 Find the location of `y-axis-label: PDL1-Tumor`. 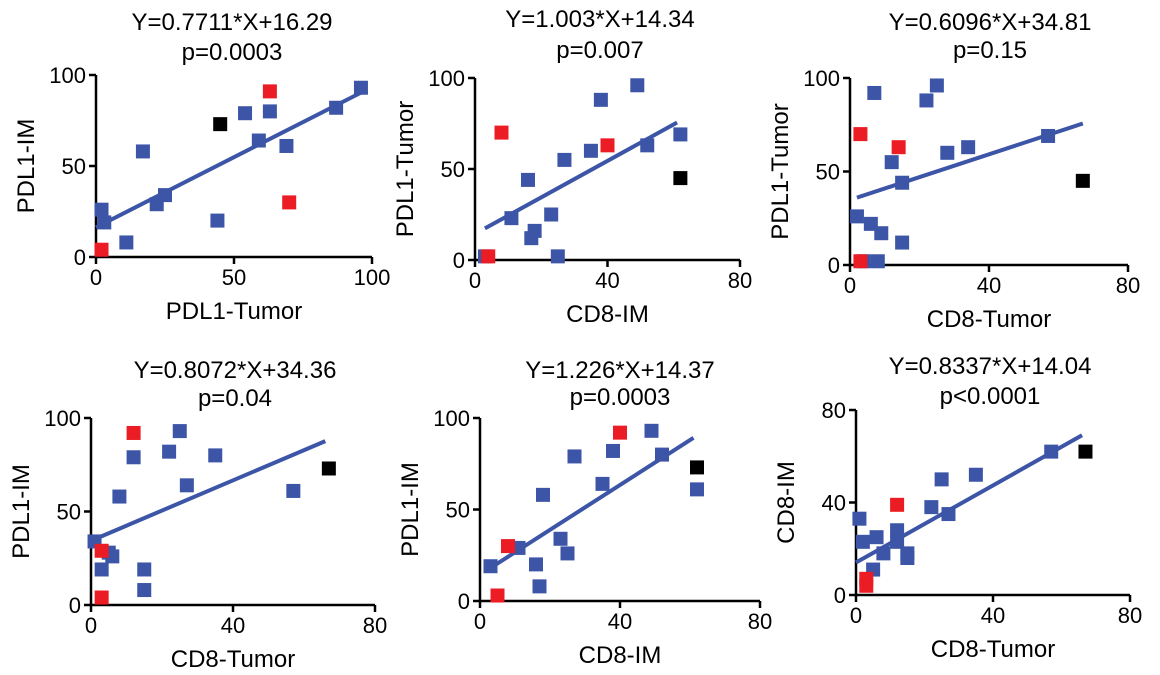

y-axis-label: PDL1-Tumor is located at coordinates (780, 171).